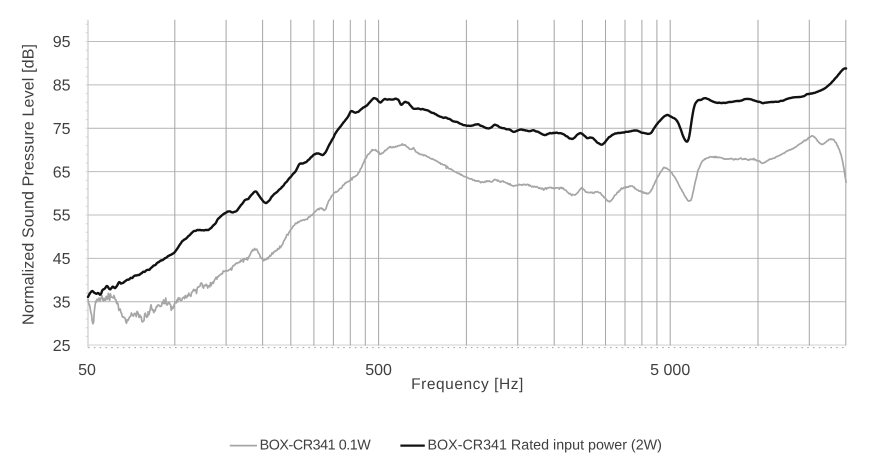 The image size is (886, 467). Describe the element at coordinates (467, 384) in the screenshot. I see `svg-text: Frequency [Hz]` at that location.